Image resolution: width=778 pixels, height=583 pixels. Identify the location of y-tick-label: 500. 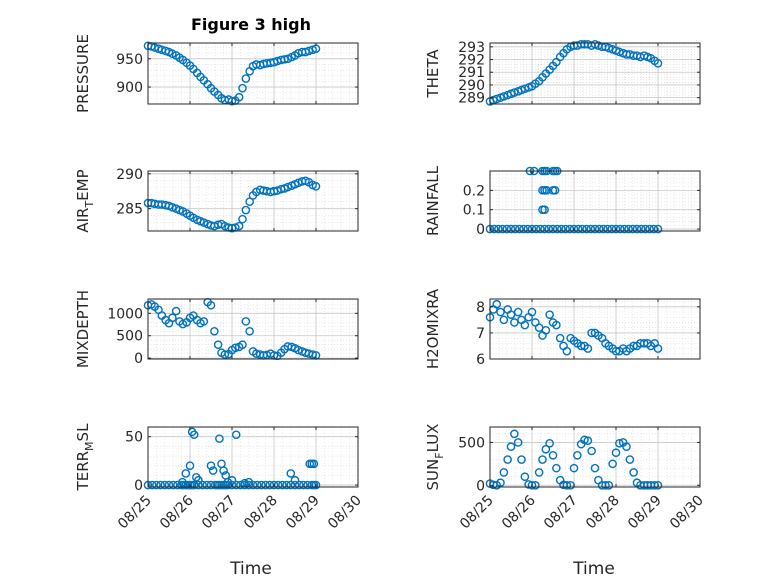
(471, 443).